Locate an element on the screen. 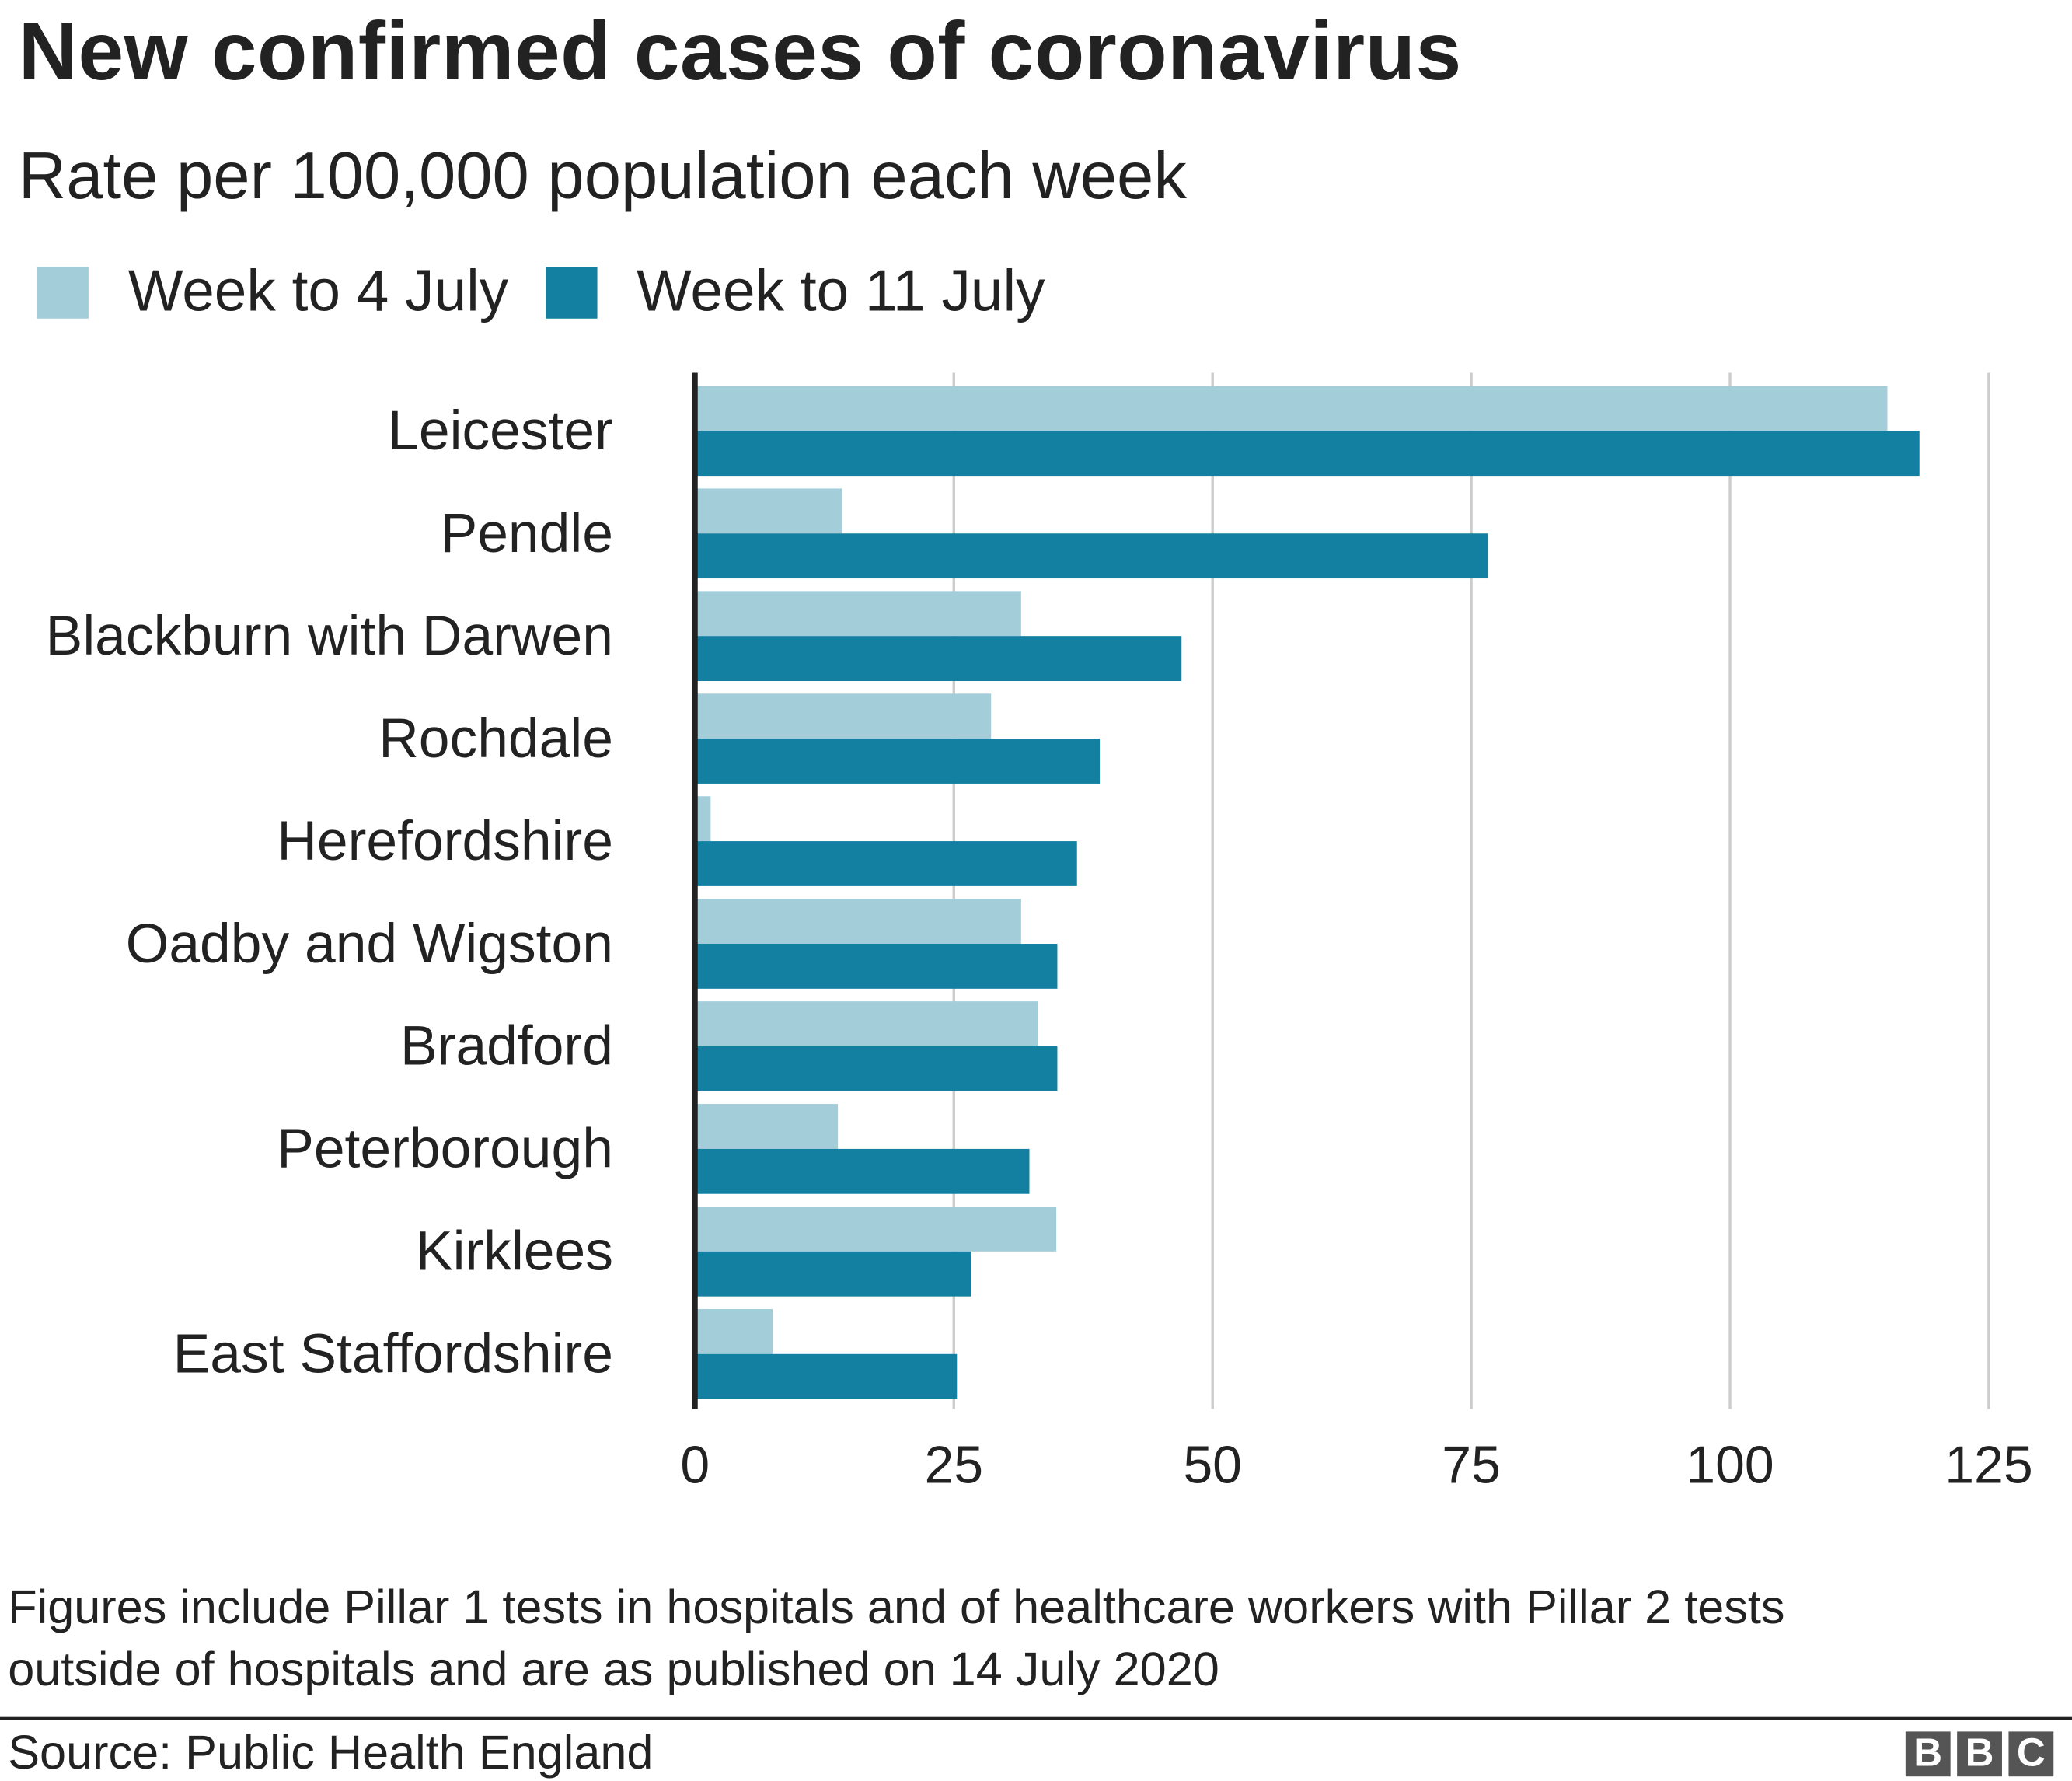 This screenshot has width=2072, height=1781. category-label: Leicester is located at coordinates (500, 431).